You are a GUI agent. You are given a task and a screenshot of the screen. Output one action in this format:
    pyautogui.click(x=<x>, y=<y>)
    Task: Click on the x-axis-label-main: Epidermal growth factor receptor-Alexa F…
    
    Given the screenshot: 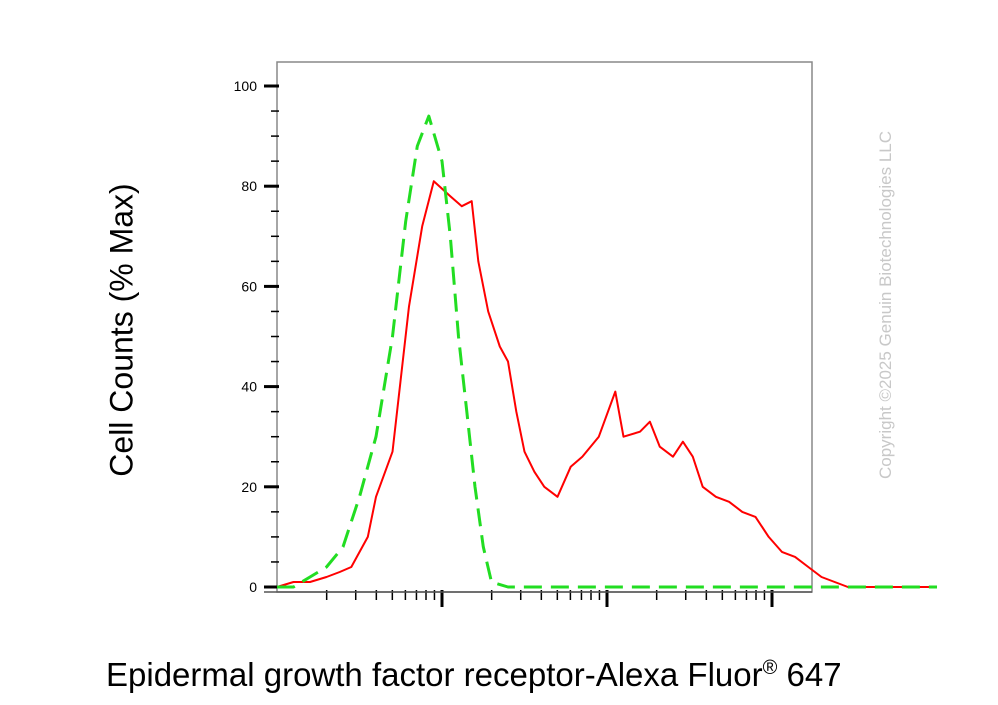 What is the action you would take?
    pyautogui.click(x=434, y=674)
    